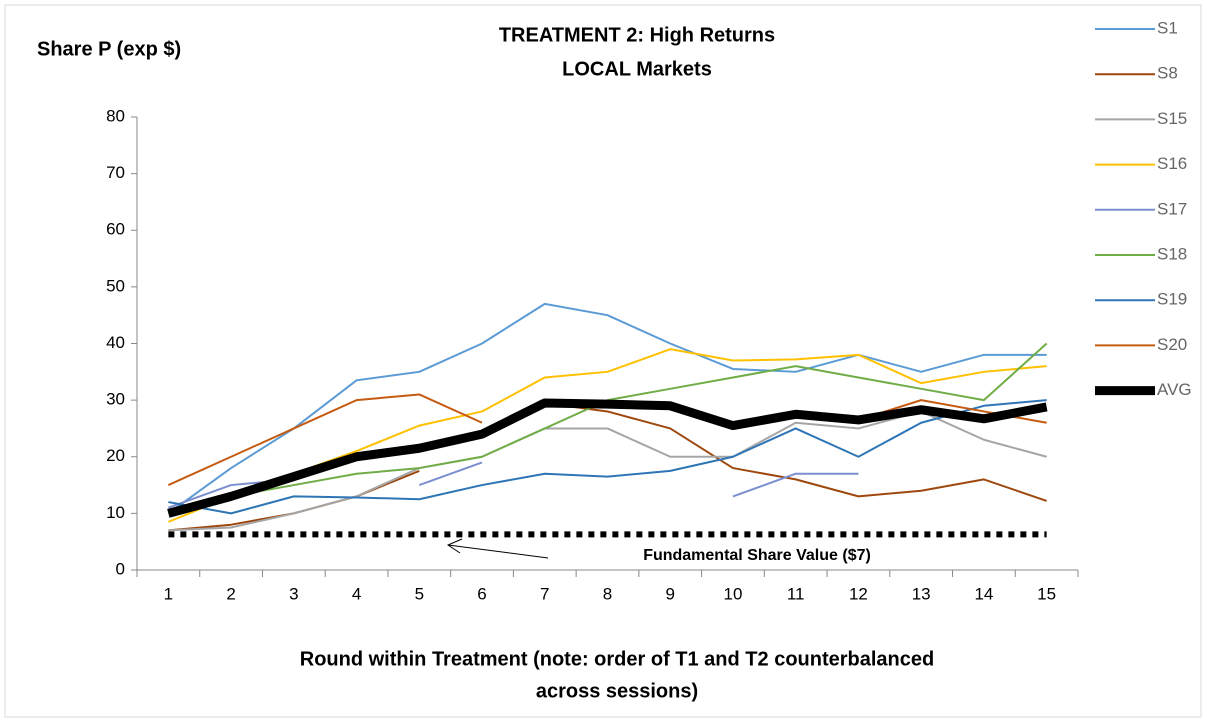 This screenshot has height=727, width=1207. I want to click on x-tick-label: 12, so click(858, 593).